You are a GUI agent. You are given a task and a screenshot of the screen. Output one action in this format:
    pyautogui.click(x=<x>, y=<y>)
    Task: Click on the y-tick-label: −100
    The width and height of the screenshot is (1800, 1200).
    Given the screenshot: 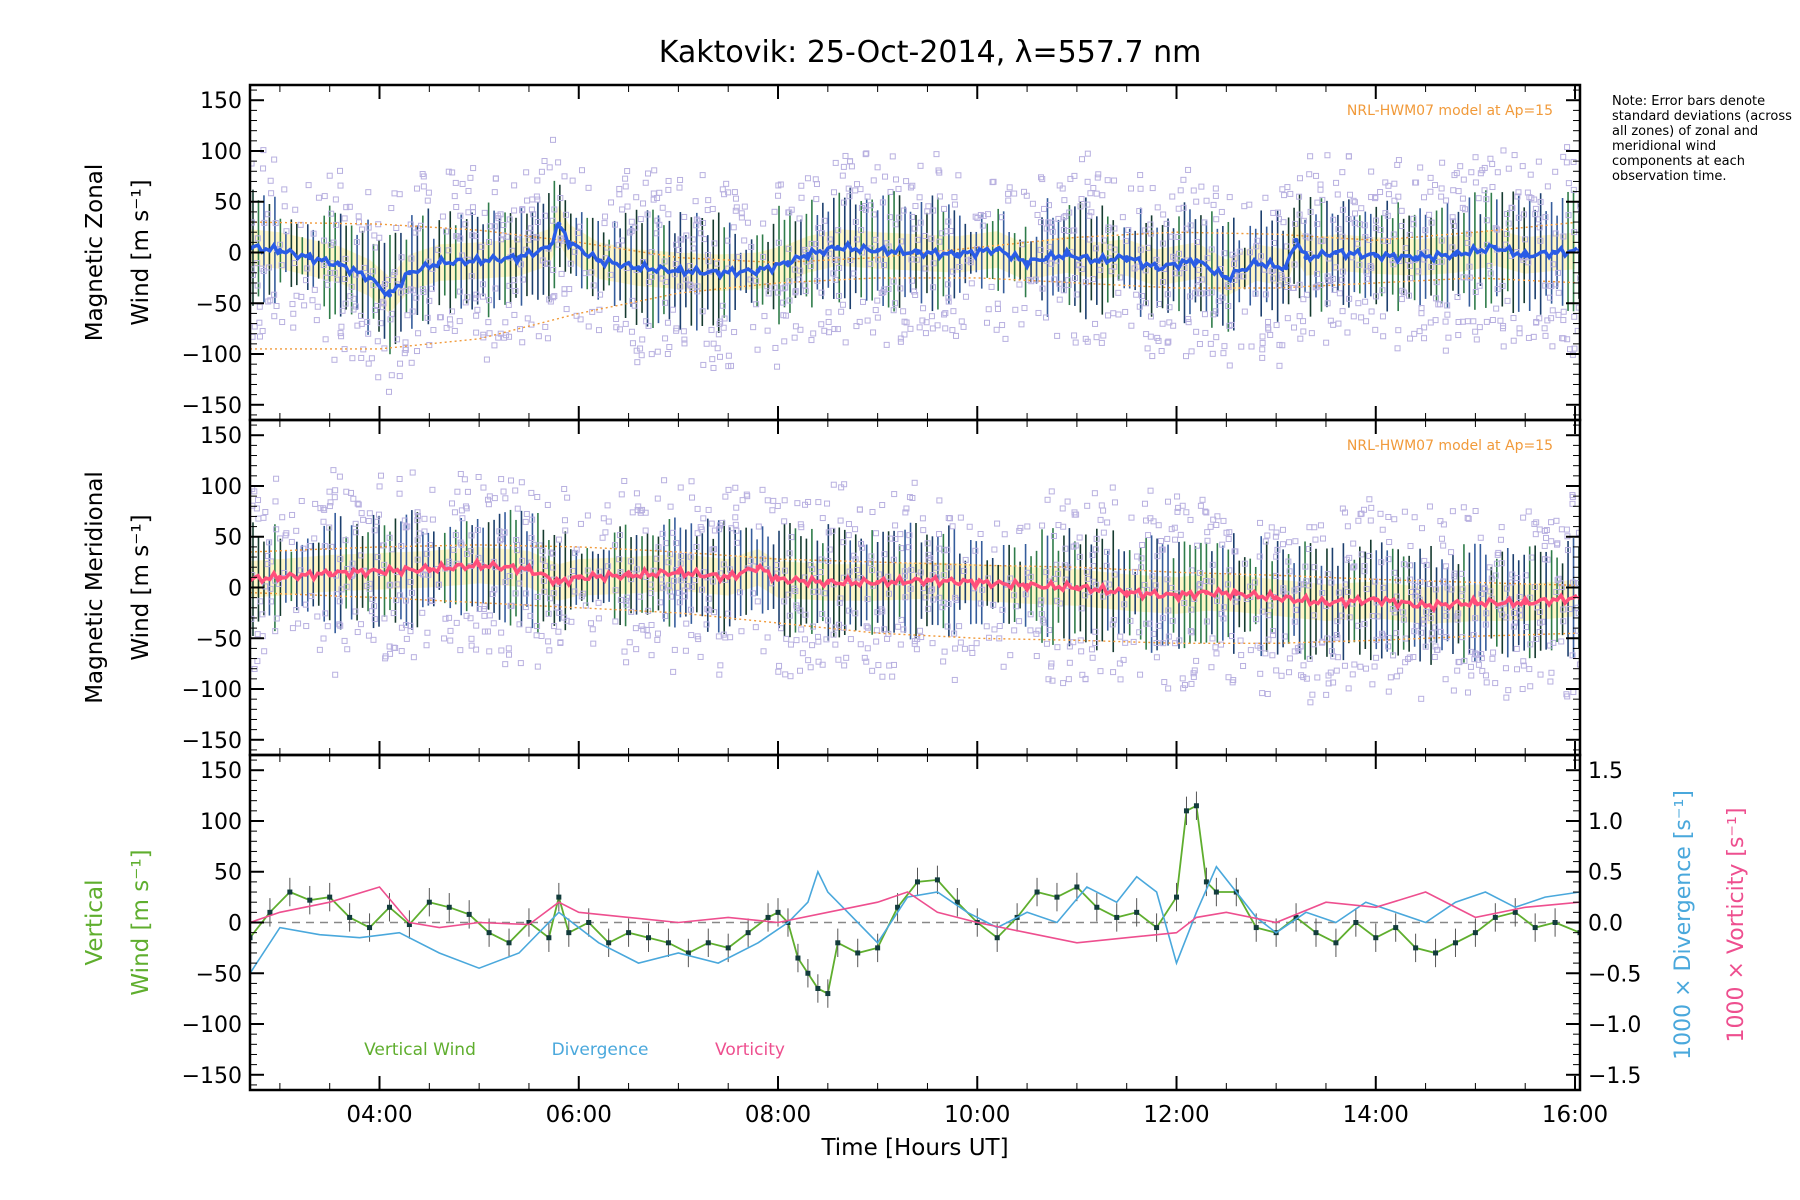 What is the action you would take?
    pyautogui.click(x=212, y=690)
    